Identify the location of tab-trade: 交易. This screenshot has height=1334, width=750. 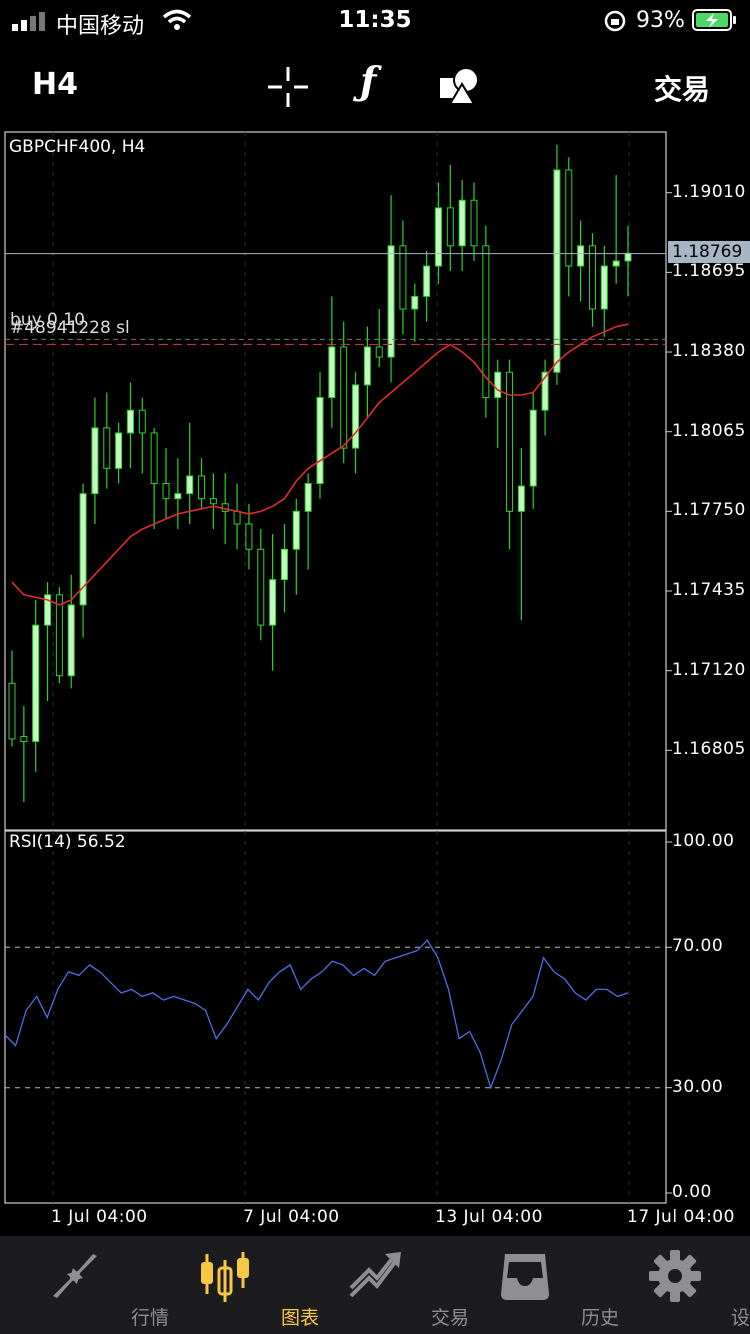
(384, 1285).